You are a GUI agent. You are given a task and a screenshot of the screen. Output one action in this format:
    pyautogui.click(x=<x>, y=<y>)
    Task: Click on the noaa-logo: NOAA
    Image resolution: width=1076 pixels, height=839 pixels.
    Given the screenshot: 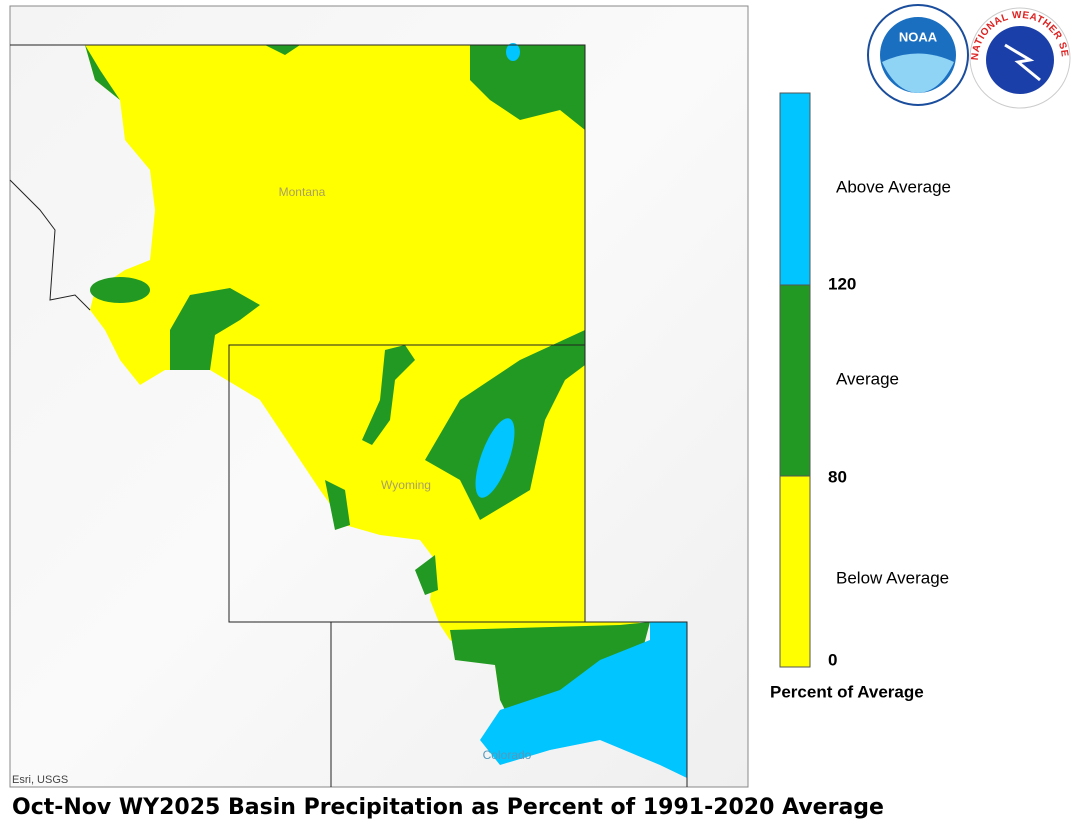 What is the action you would take?
    pyautogui.click(x=918, y=55)
    